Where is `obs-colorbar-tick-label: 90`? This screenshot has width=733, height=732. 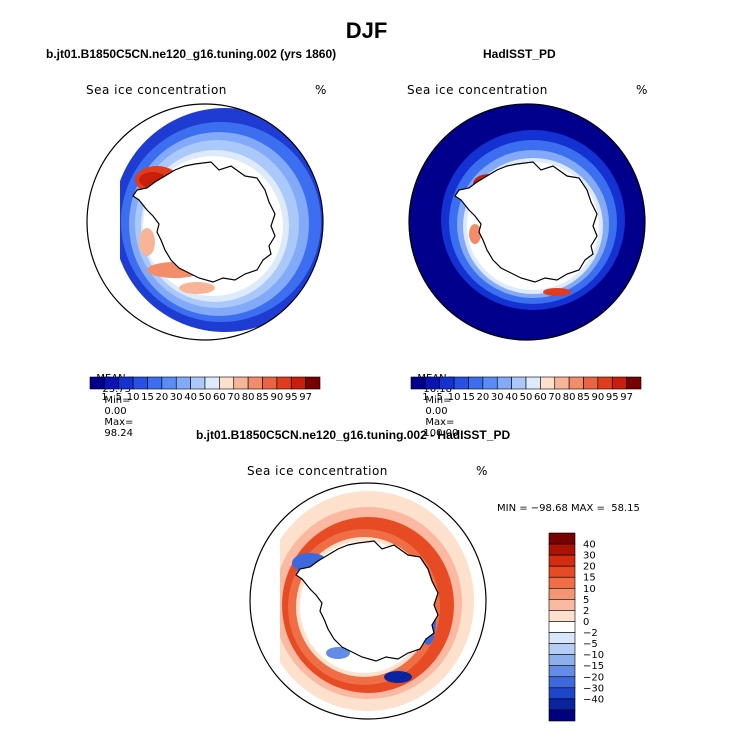
obs-colorbar-tick-label: 90 is located at coordinates (598, 397).